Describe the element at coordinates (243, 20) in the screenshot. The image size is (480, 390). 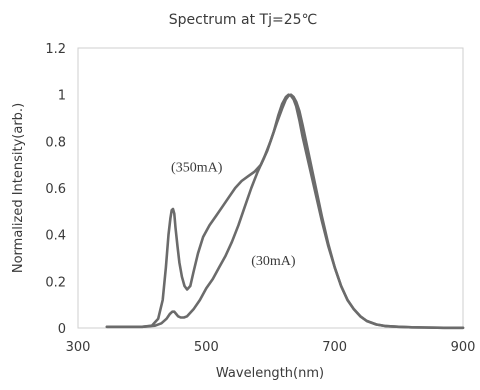
I see `chart-title: Spectrum at Tj=25℃` at that location.